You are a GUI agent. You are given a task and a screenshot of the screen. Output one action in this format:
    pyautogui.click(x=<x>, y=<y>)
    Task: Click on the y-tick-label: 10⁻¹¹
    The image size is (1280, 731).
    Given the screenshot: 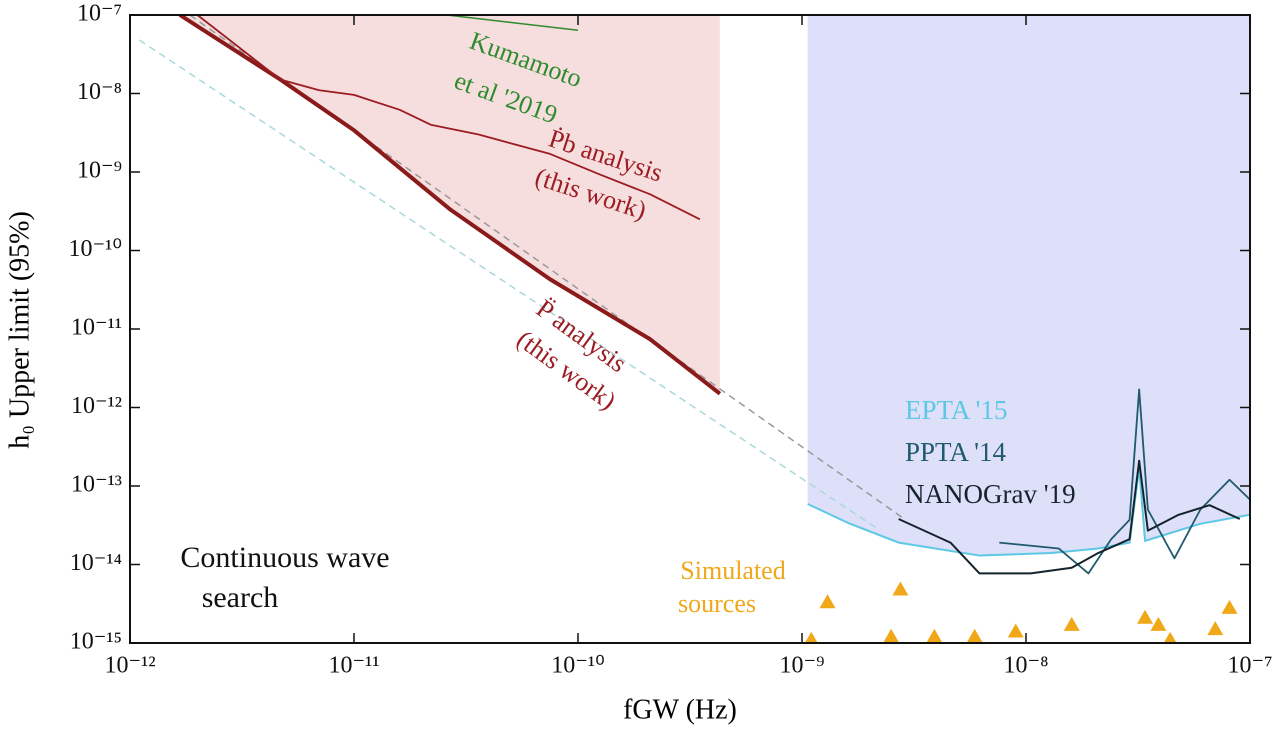 What is the action you would take?
    pyautogui.click(x=96, y=328)
    